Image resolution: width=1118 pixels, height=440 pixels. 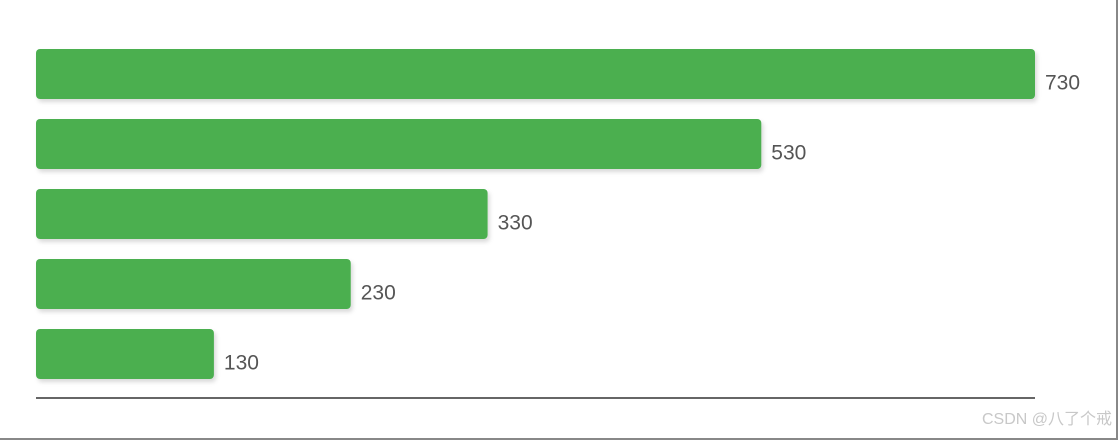 I want to click on value-label: 330, so click(x=515, y=223).